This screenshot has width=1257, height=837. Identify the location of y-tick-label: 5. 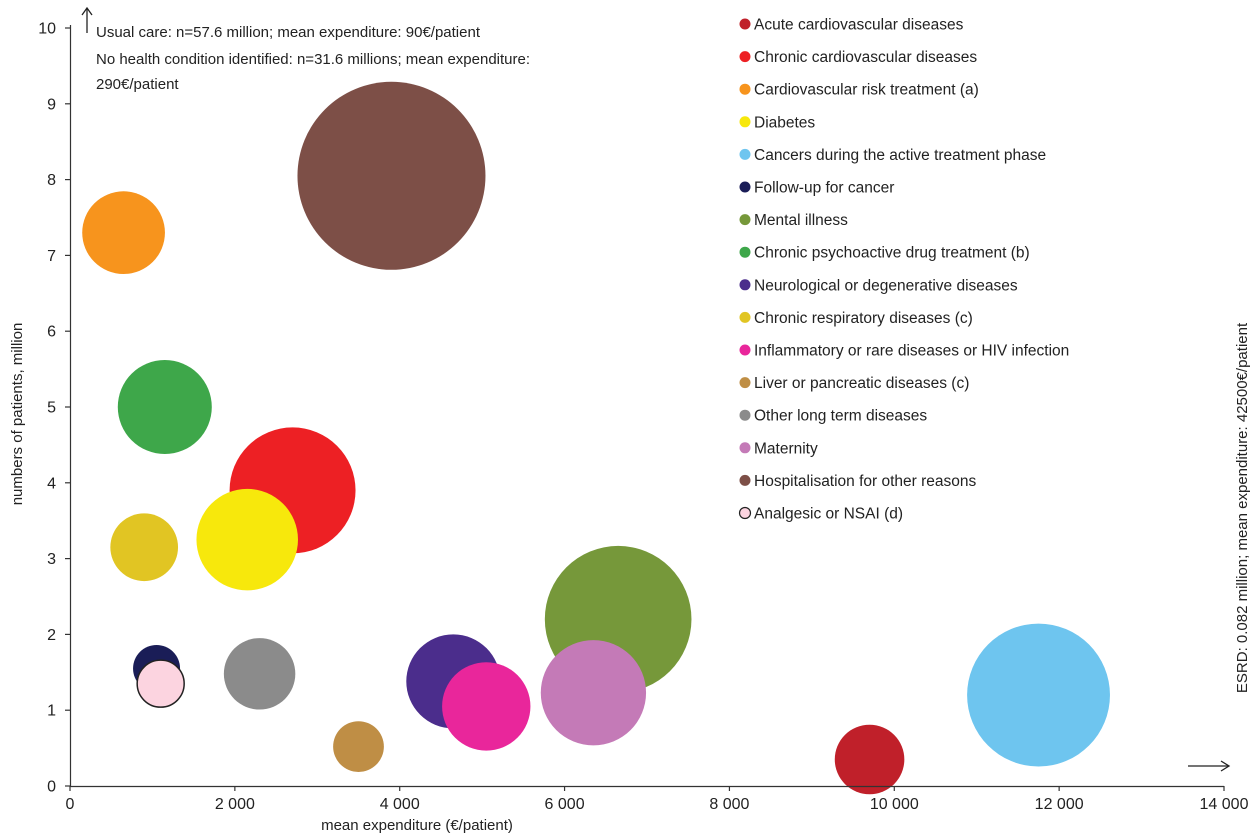
(51, 408).